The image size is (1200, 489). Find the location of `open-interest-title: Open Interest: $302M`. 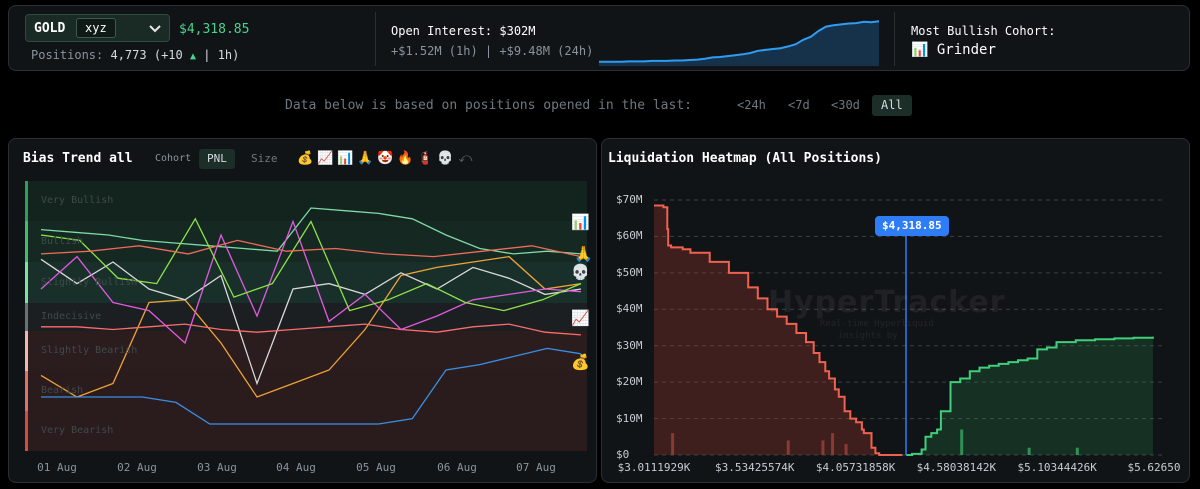

open-interest-title: Open Interest: $302M is located at coordinates (463, 31).